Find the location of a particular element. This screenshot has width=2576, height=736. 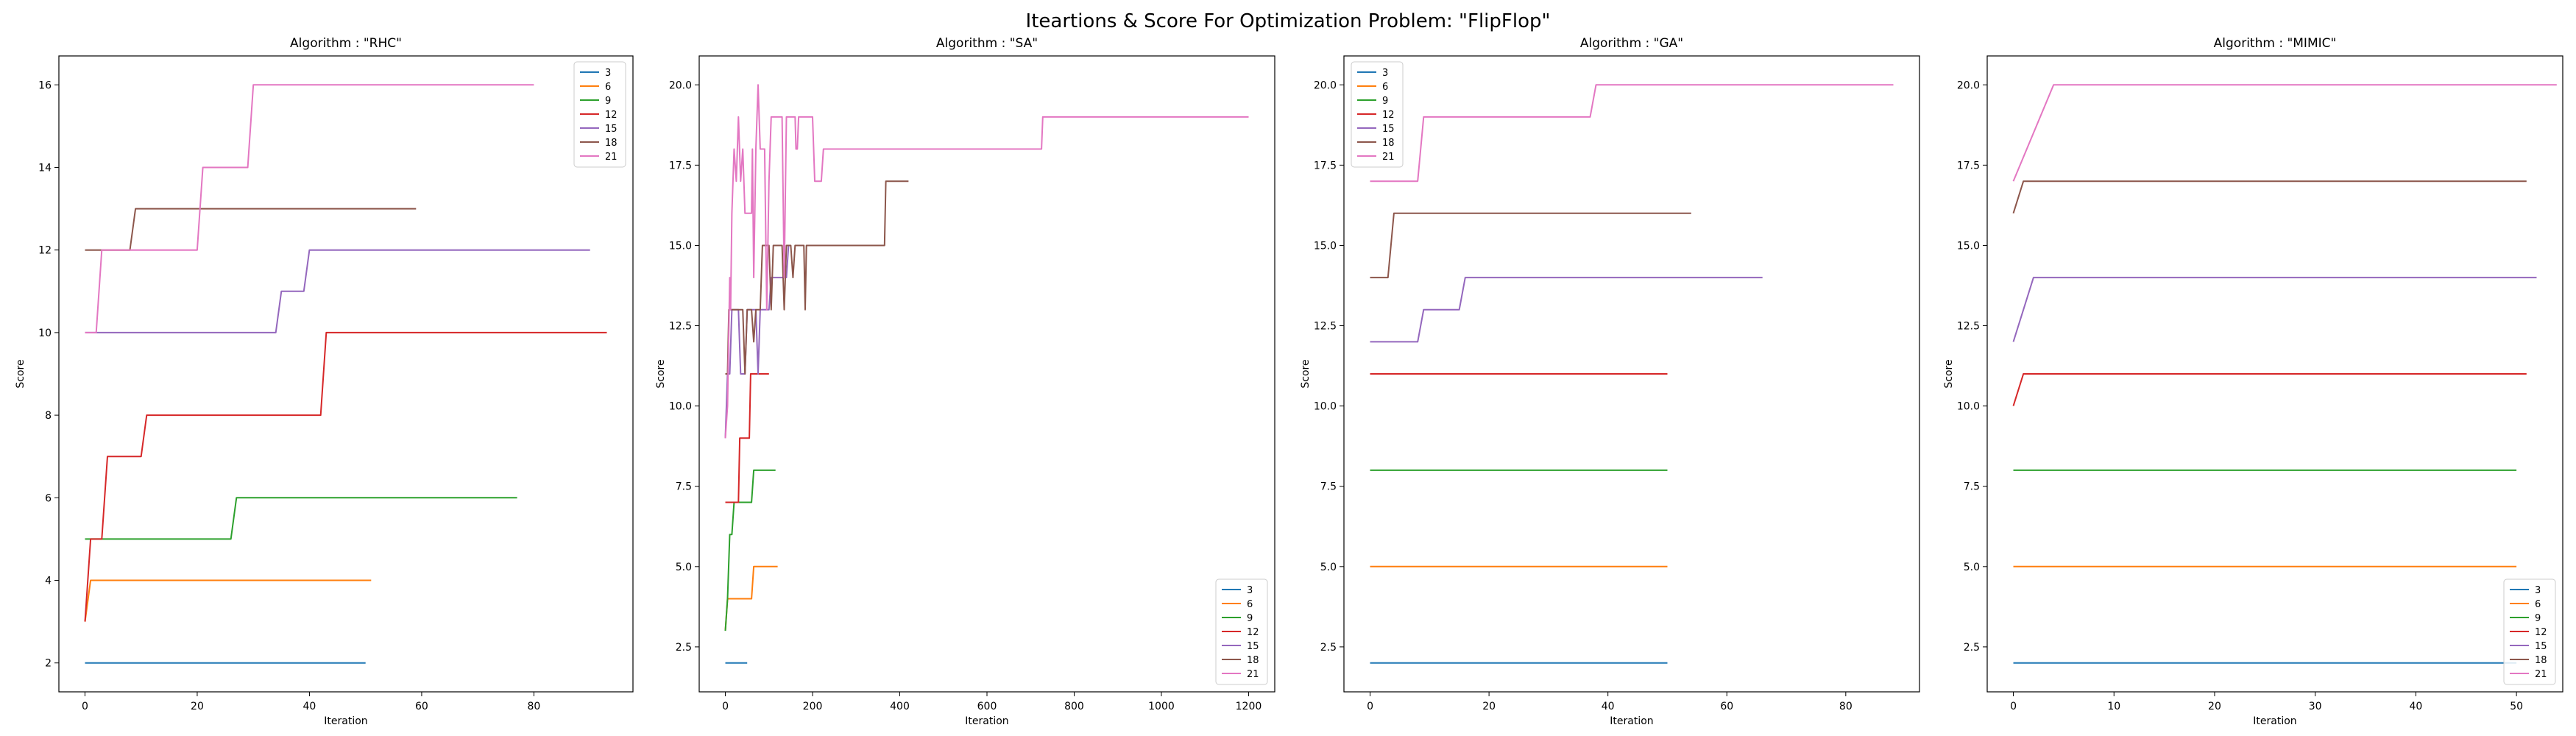

y-tick-label: 10 is located at coordinates (45, 333).